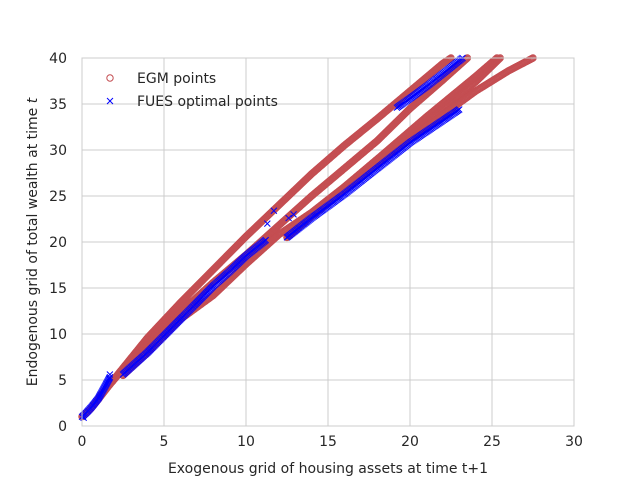 The image size is (640, 480). I want to click on x-tick-labels: 0 5 10 15 20 25 30, so click(330, 442).